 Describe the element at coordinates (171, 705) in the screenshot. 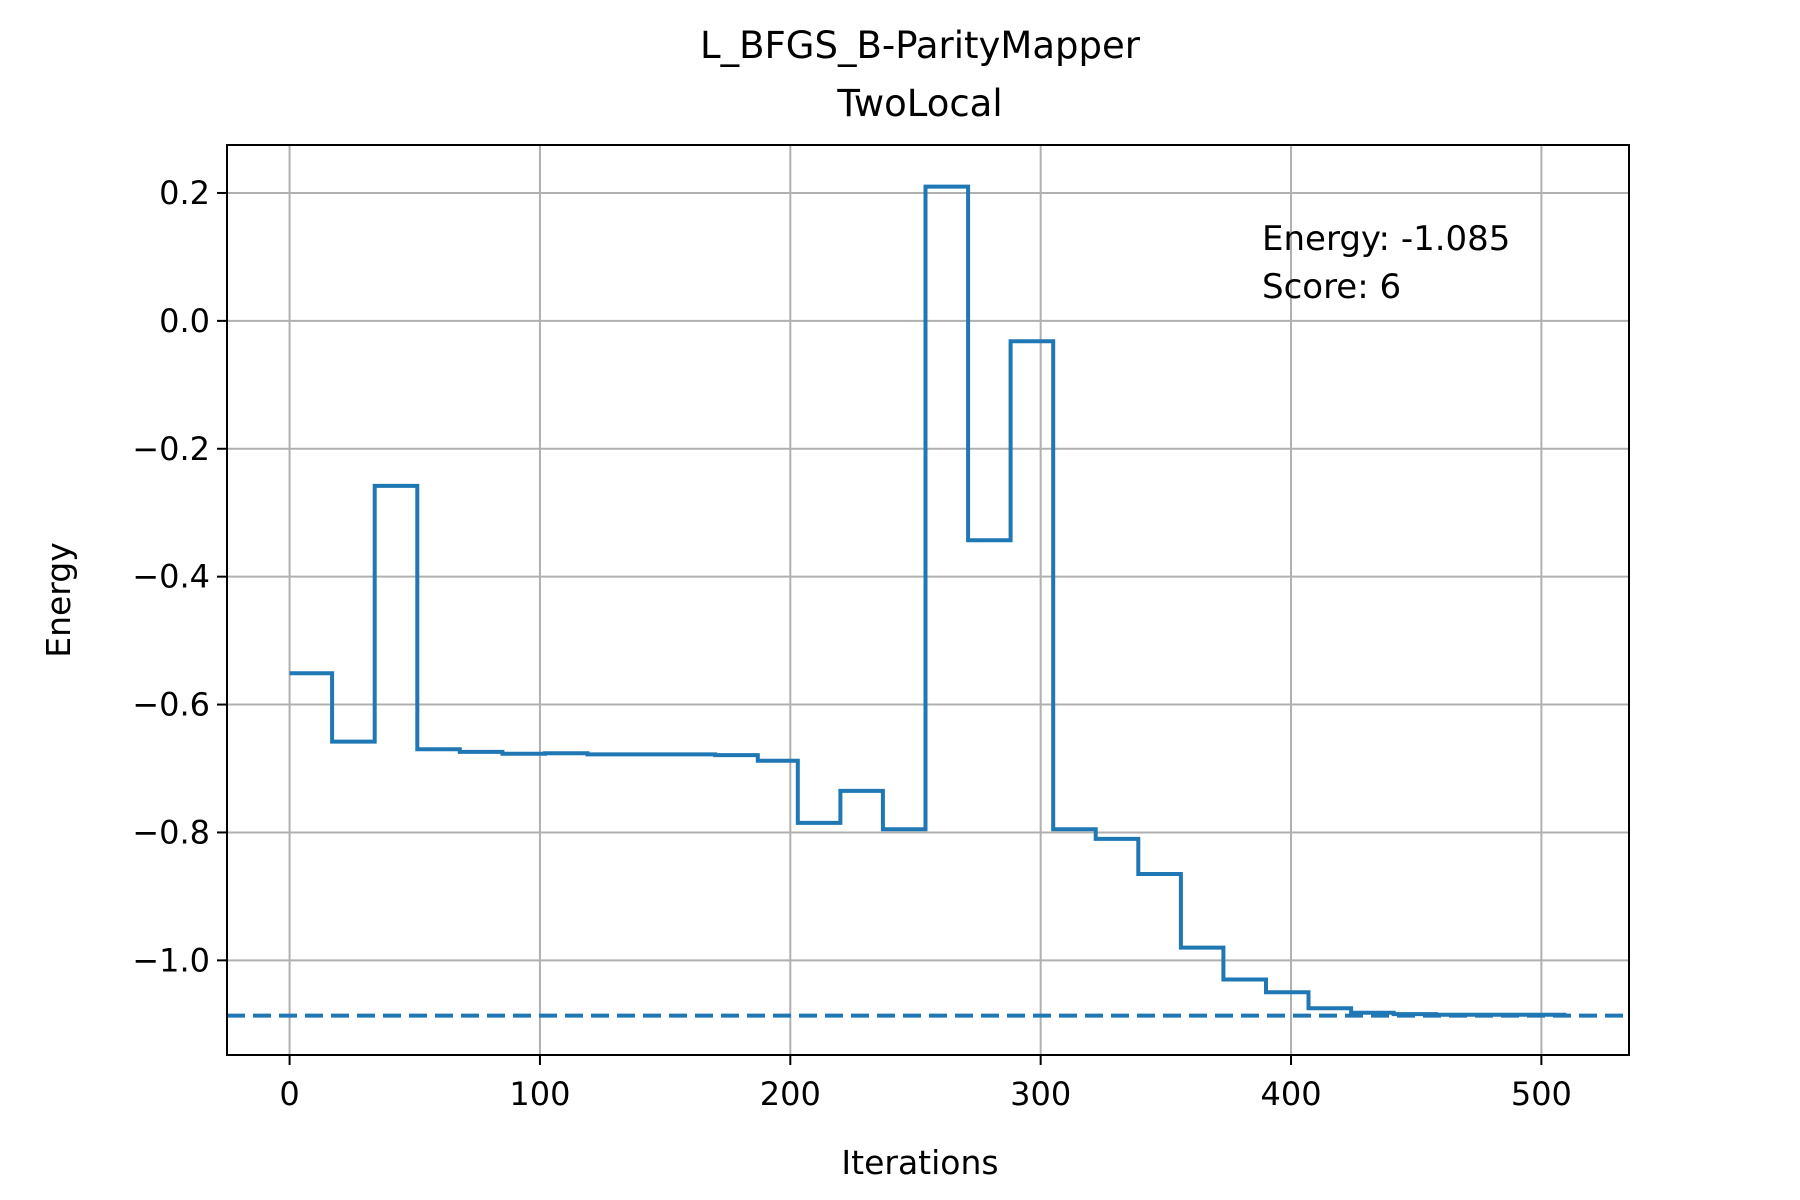

I see `y-tick-label: −0.6` at that location.